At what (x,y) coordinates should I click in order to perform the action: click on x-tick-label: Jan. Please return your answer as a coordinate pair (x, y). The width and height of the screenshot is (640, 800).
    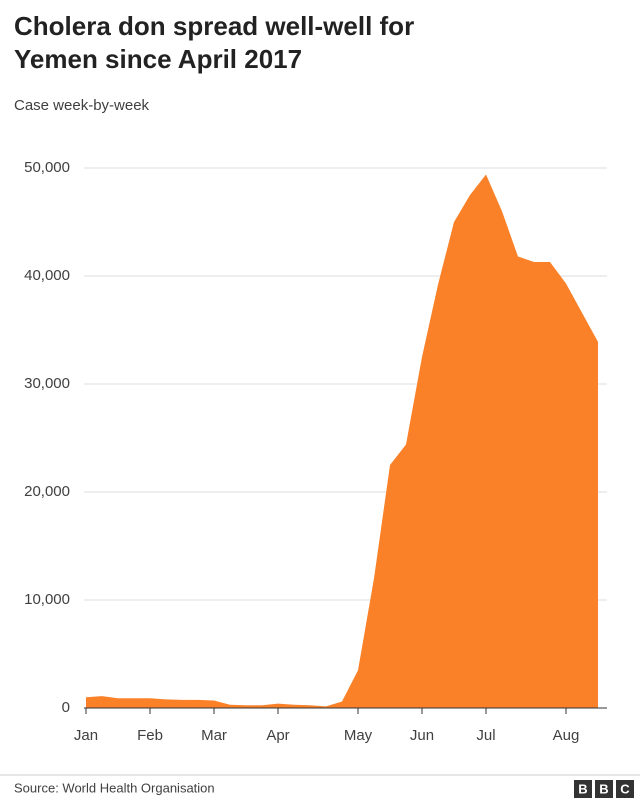
    Looking at the image, I should click on (86, 735).